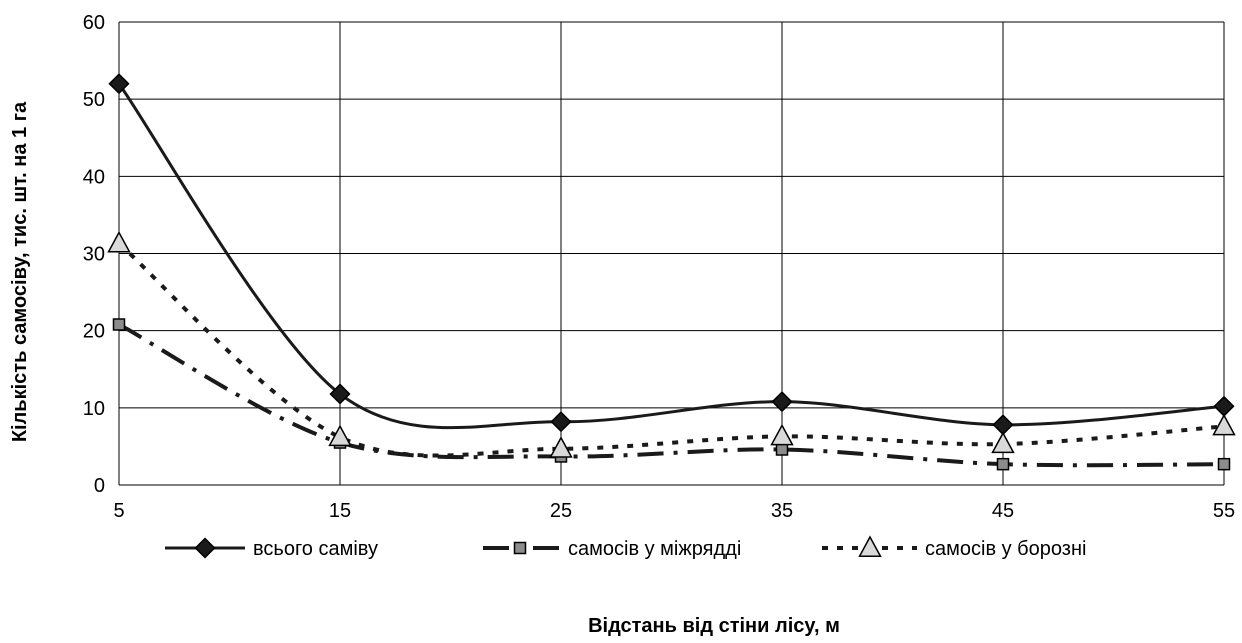  Describe the element at coordinates (714, 626) in the screenshot. I see `x-axis-title: Відстань від стіни лісу, м` at that location.